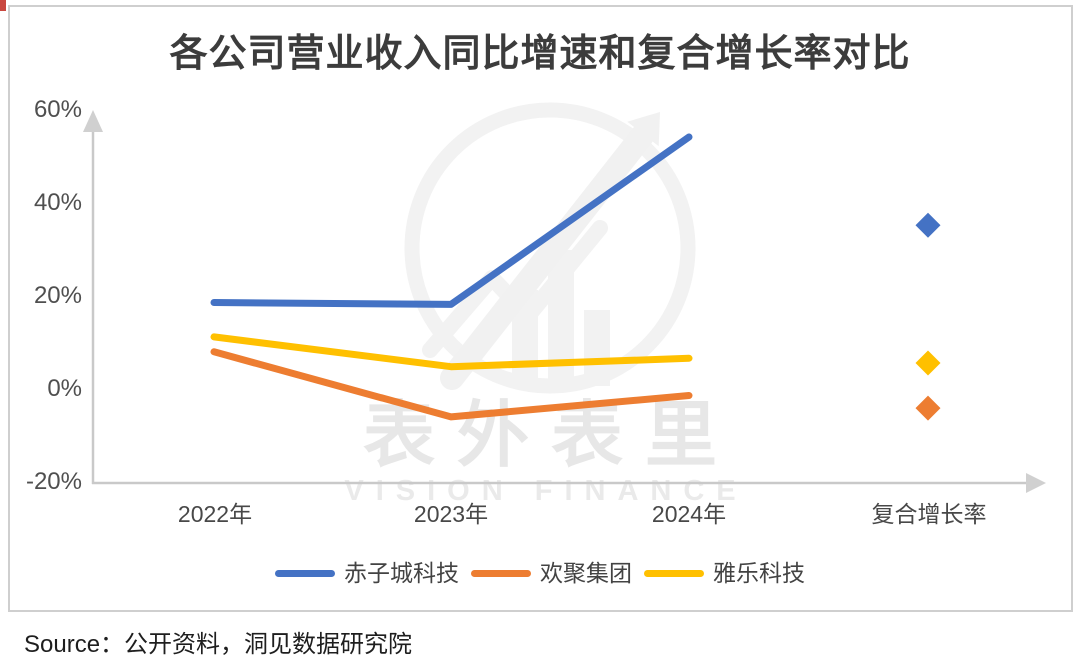 This screenshot has height=656, width=1080. What do you see at coordinates (451, 220) in the screenshot?
I see `series-line-赤子城科技` at bounding box center [451, 220].